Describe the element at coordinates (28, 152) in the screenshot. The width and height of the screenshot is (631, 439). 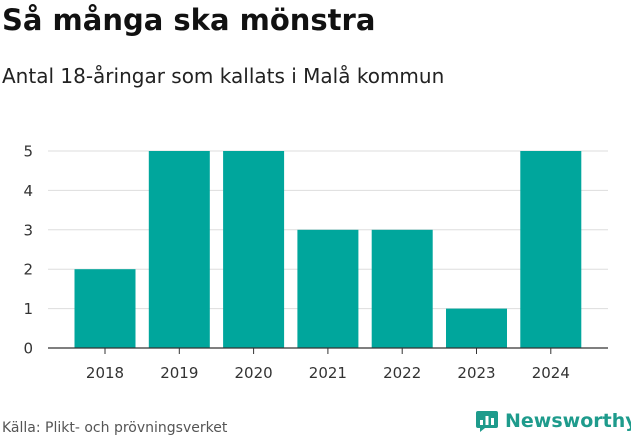
I see `y-tick-label: 5` at that location.